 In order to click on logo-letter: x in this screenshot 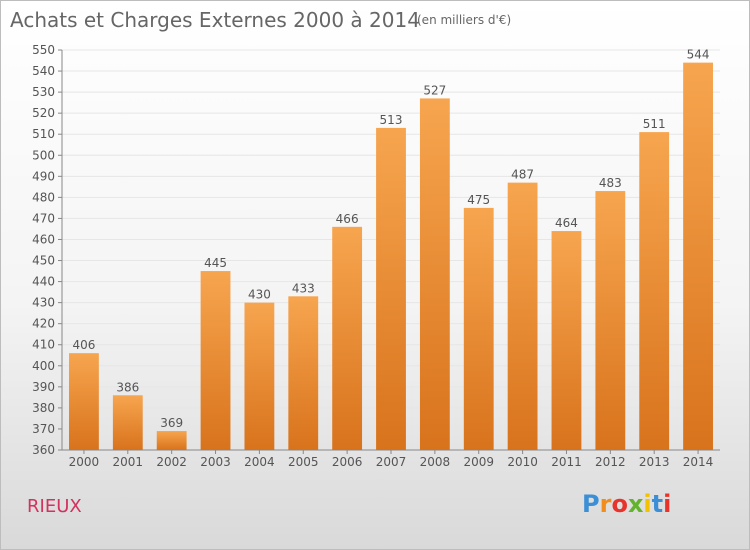, I will do `click(635, 504)`.